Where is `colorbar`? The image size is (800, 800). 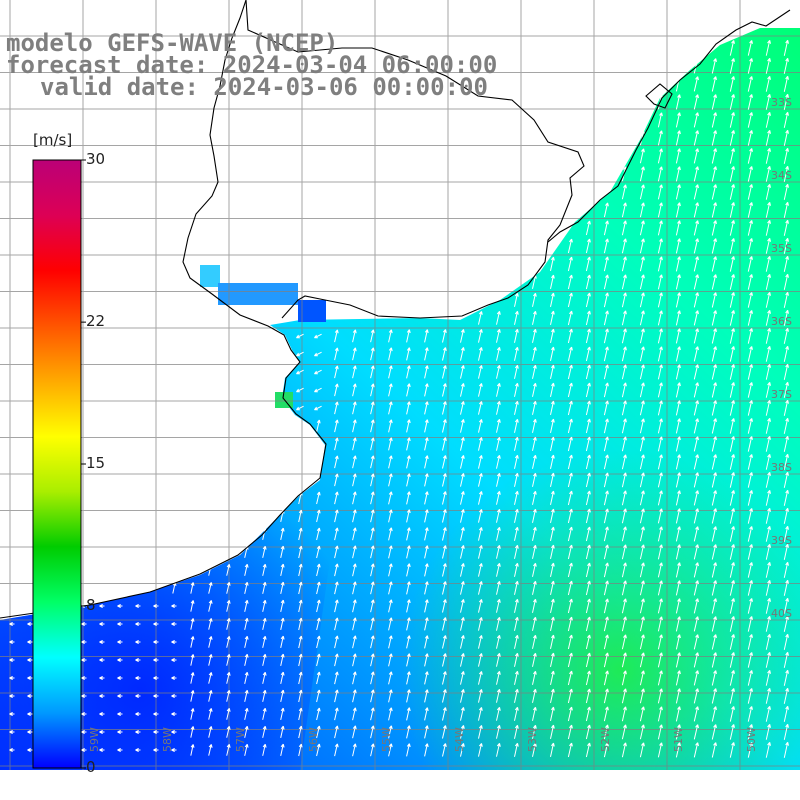
colorbar is located at coordinates (59, 464).